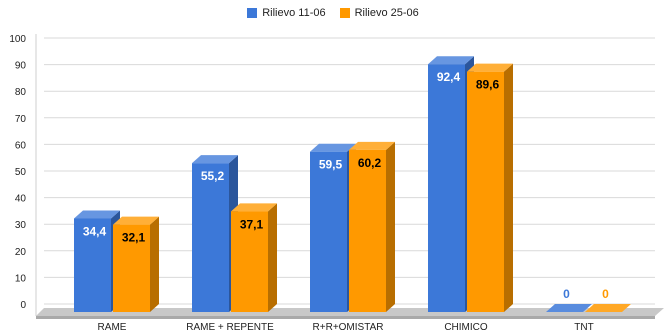  Describe the element at coordinates (23, 305) in the screenshot. I see `y-tick-label: 0` at that location.